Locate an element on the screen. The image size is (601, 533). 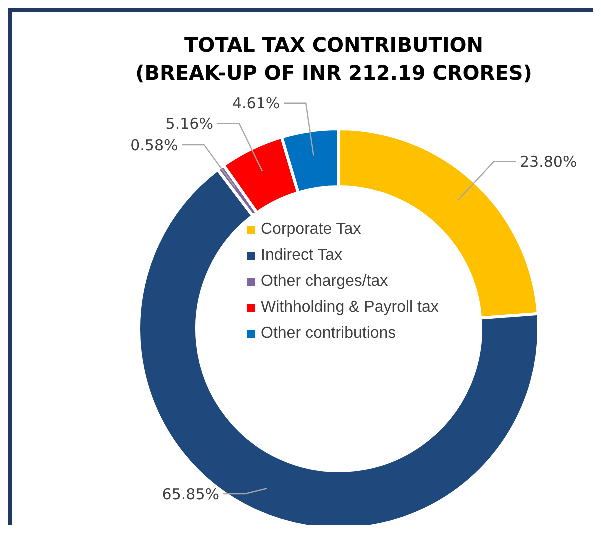
legend-label: Withholding & Payroll tax is located at coordinates (350, 308).